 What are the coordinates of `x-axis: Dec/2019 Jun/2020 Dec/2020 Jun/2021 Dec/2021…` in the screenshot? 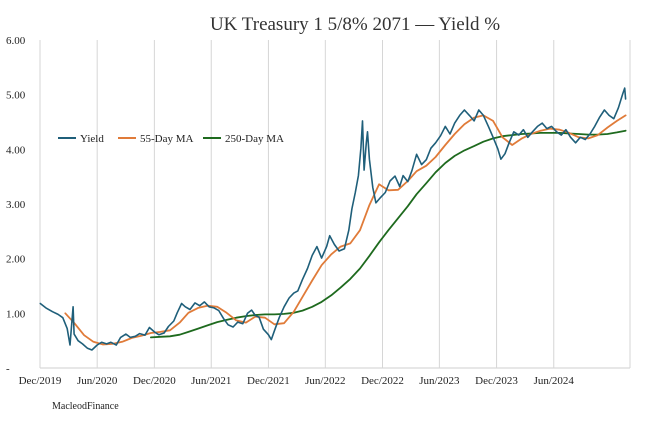 It's located at (297, 381).